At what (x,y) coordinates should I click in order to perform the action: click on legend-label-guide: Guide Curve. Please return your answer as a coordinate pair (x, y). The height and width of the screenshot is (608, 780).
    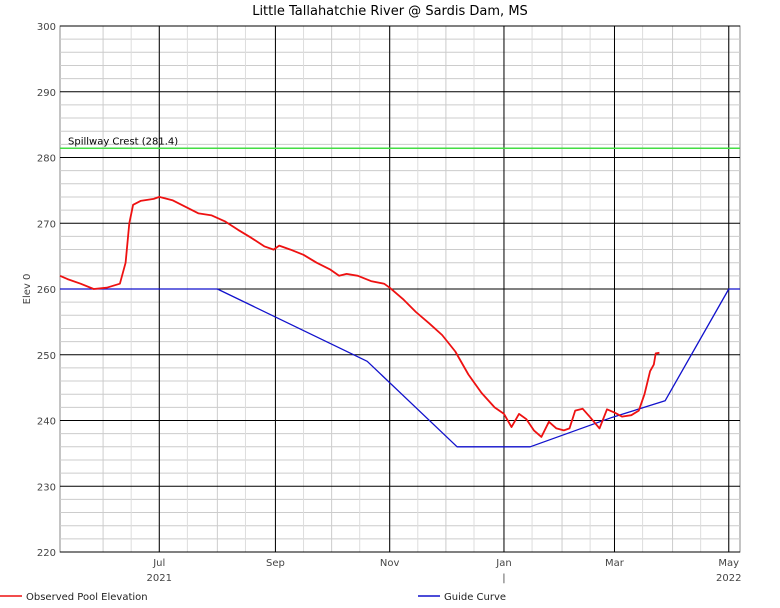
    Looking at the image, I should click on (475, 597).